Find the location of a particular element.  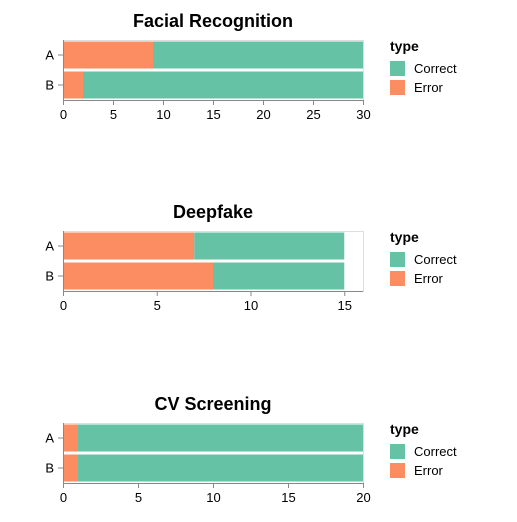

chart-title: Facial Recognition is located at coordinates (213, 21).